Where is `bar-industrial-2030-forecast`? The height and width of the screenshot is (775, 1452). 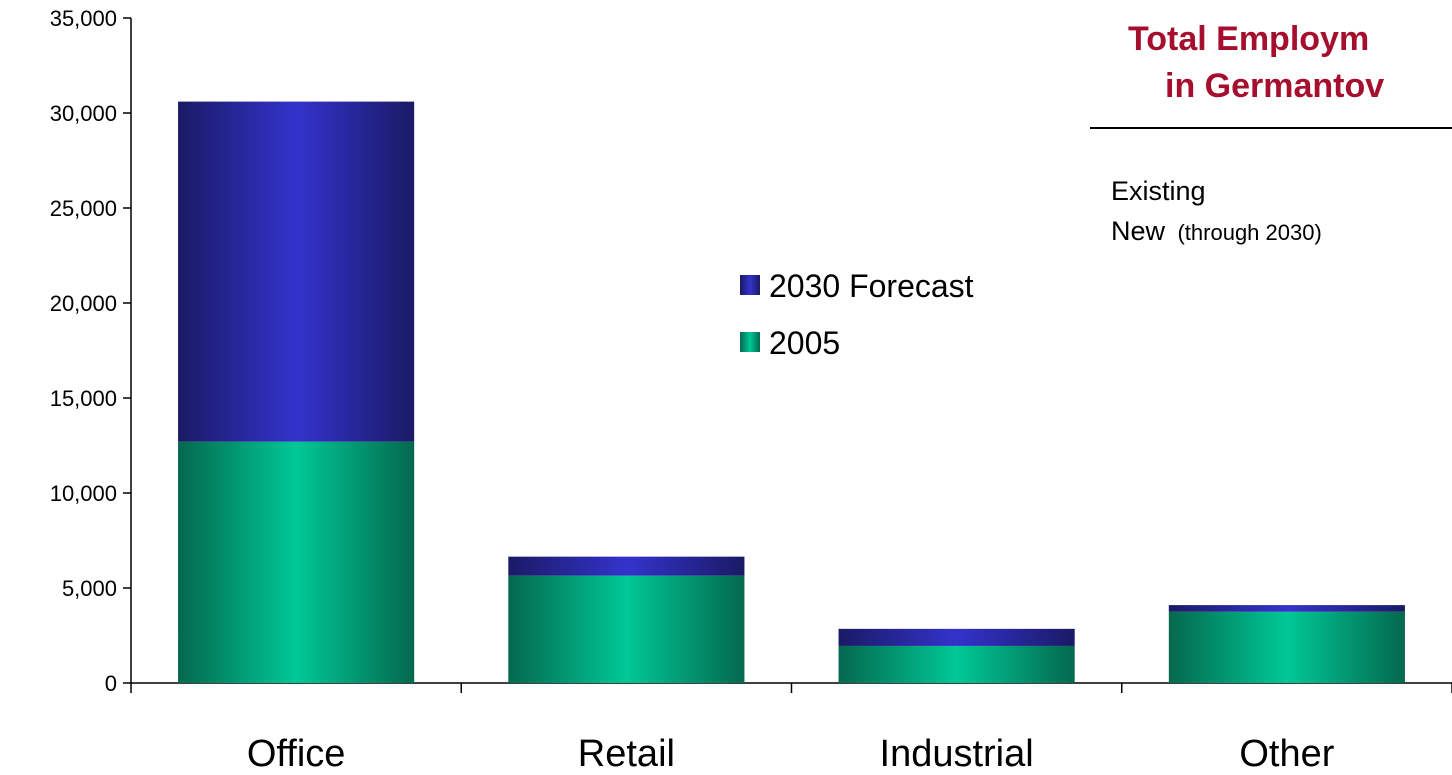
bar-industrial-2030-forecast is located at coordinates (956, 637).